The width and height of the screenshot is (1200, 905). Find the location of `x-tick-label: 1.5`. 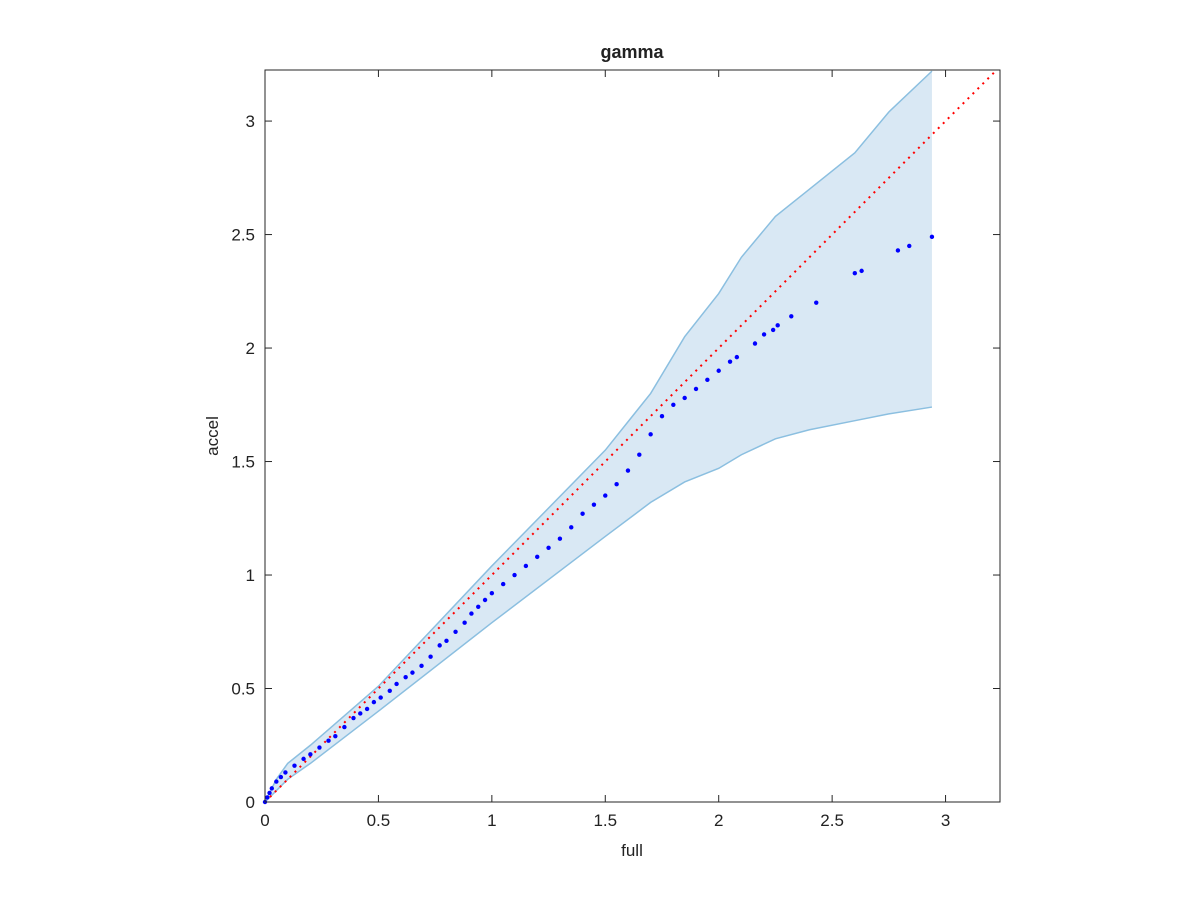

x-tick-label: 1.5 is located at coordinates (605, 820).